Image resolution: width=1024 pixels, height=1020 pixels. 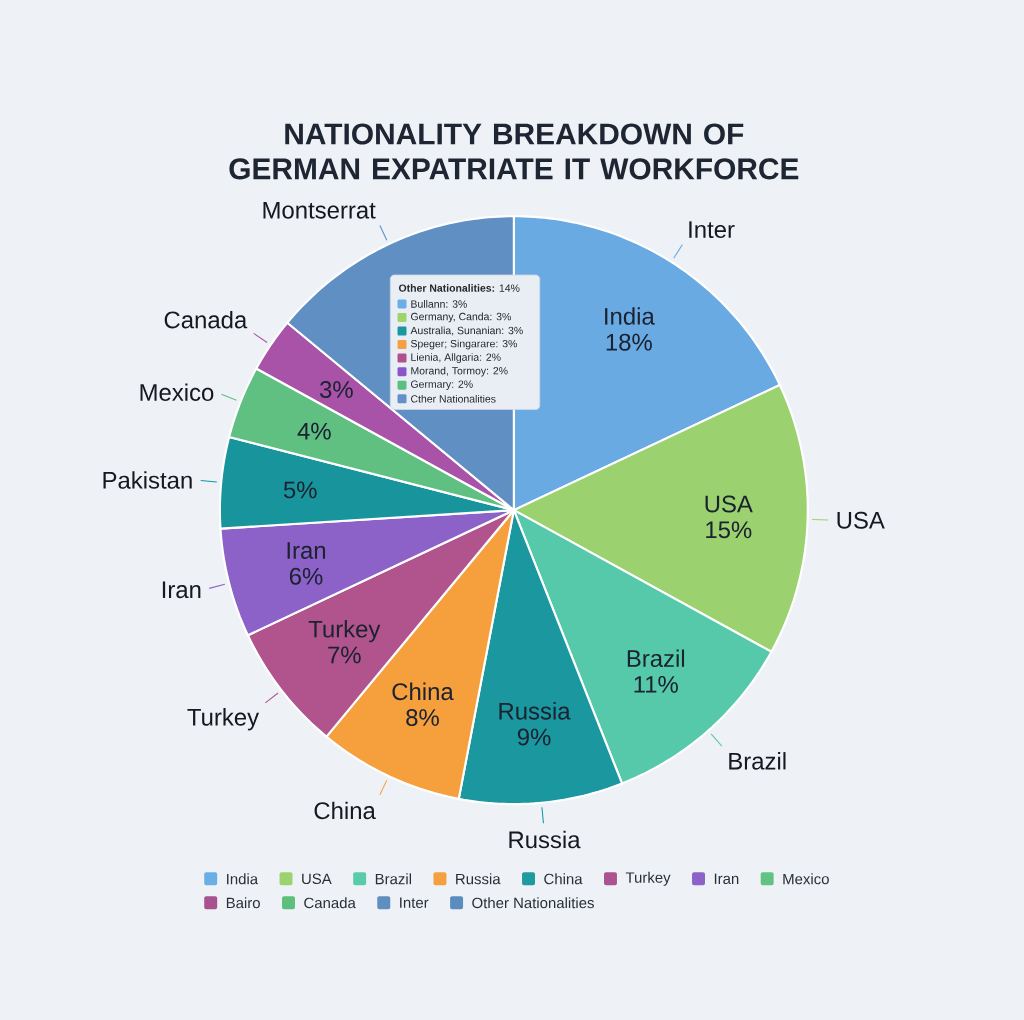 What do you see at coordinates (461, 317) in the screenshot?
I see `category-label: Germany, Canda: 3%` at bounding box center [461, 317].